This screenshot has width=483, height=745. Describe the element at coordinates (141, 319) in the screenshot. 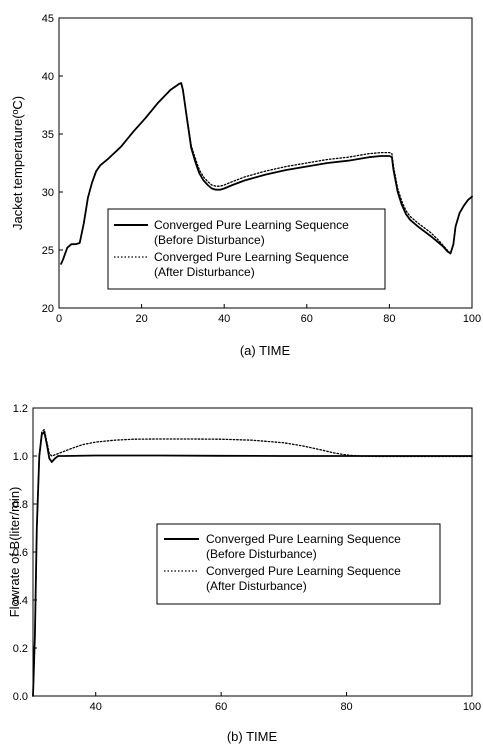

I see `chart-a-x-tick-label: 20` at that location.